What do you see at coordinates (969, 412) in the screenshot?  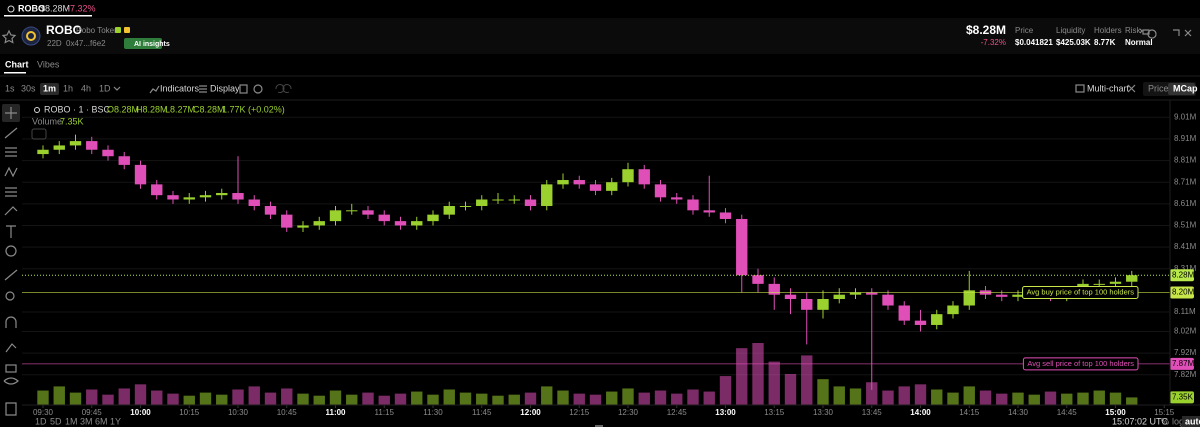 I see `x-tick-label: 14:15` at bounding box center [969, 412].